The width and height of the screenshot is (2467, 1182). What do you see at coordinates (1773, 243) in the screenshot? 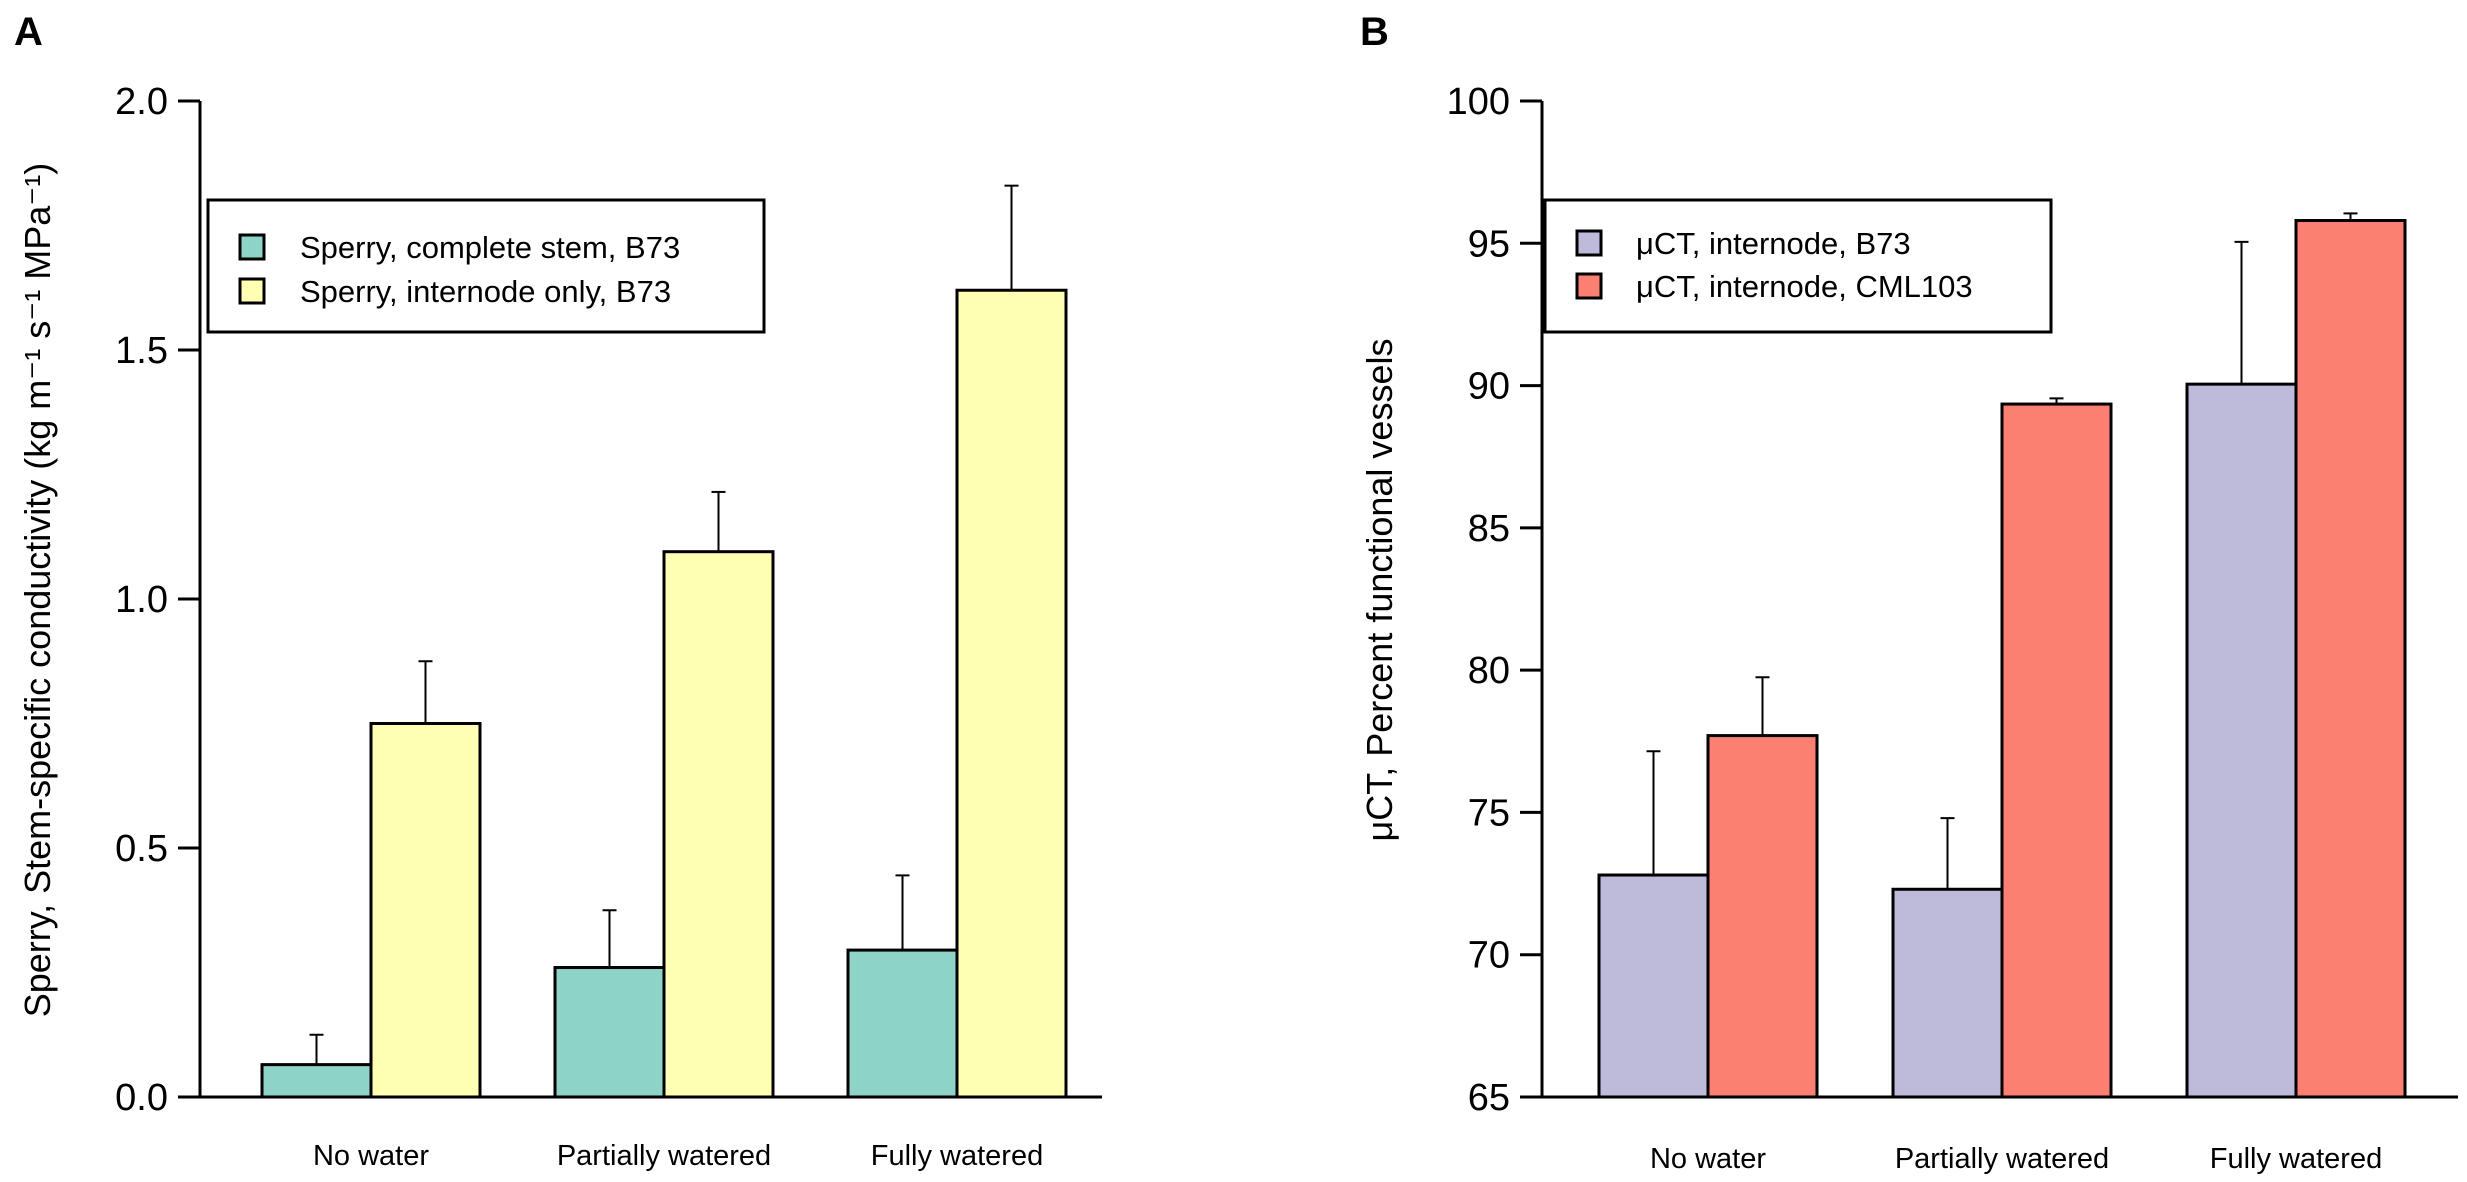
I see `panel-b-legend-label-1: μCT, internode, B73` at bounding box center [1773, 243].